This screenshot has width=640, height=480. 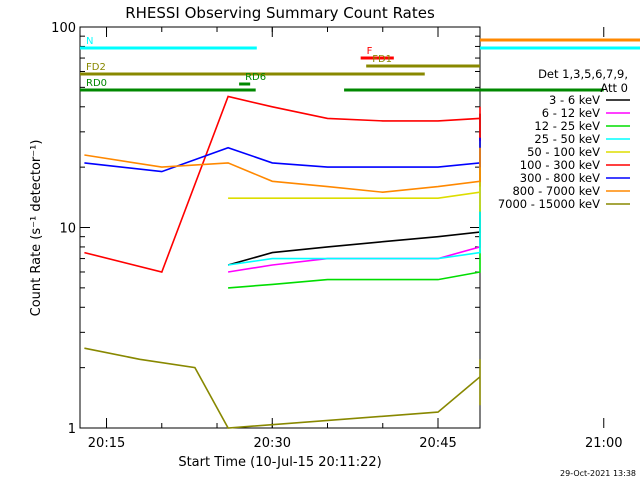 What do you see at coordinates (360, 64) in the screenshot?
I see `flag-bars: NFSFD1FD2RD0RD6` at bounding box center [360, 64].